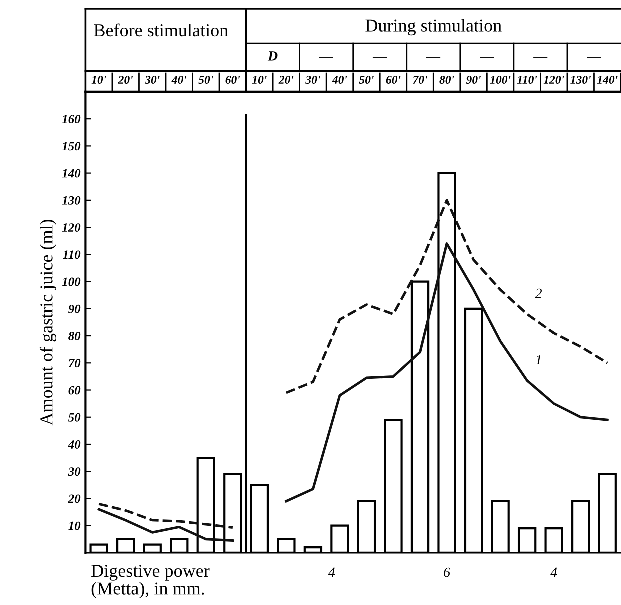  What do you see at coordinates (474, 80) in the screenshot?
I see `x-tick-label: 90'` at bounding box center [474, 80].